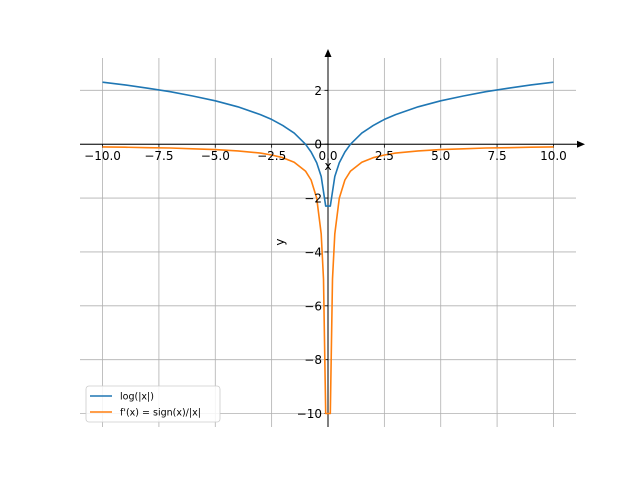 The width and height of the screenshot is (640, 480). I want to click on x-tick-label: −7.5, so click(158, 156).